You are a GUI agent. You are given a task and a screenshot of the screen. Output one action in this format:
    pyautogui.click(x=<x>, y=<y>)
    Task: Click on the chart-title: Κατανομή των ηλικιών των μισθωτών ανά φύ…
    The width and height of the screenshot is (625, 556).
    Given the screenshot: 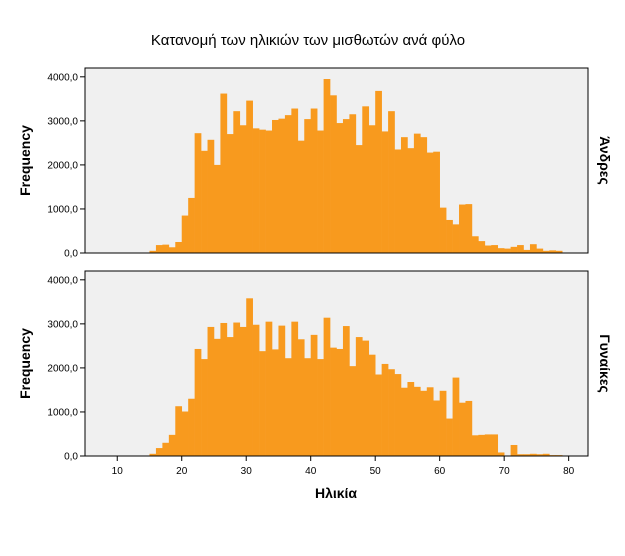 What is the action you would take?
    pyautogui.click(x=308, y=40)
    